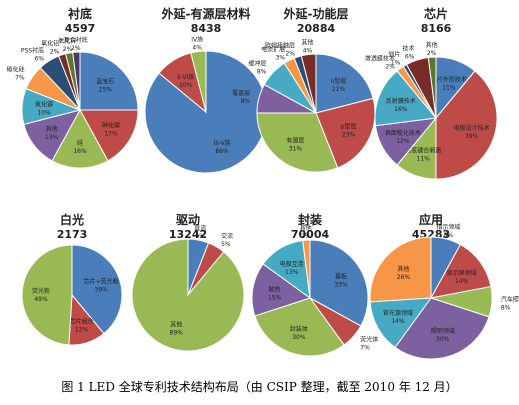 This screenshot has height=405, width=519. Describe the element at coordinates (436, 28) in the screenshot. I see `chart-total: 8166` at that location.